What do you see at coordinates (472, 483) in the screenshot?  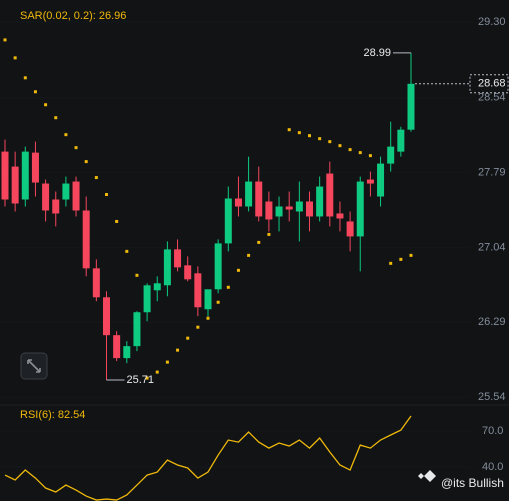 I see `watermark-text: @its Bullish` at bounding box center [472, 483].